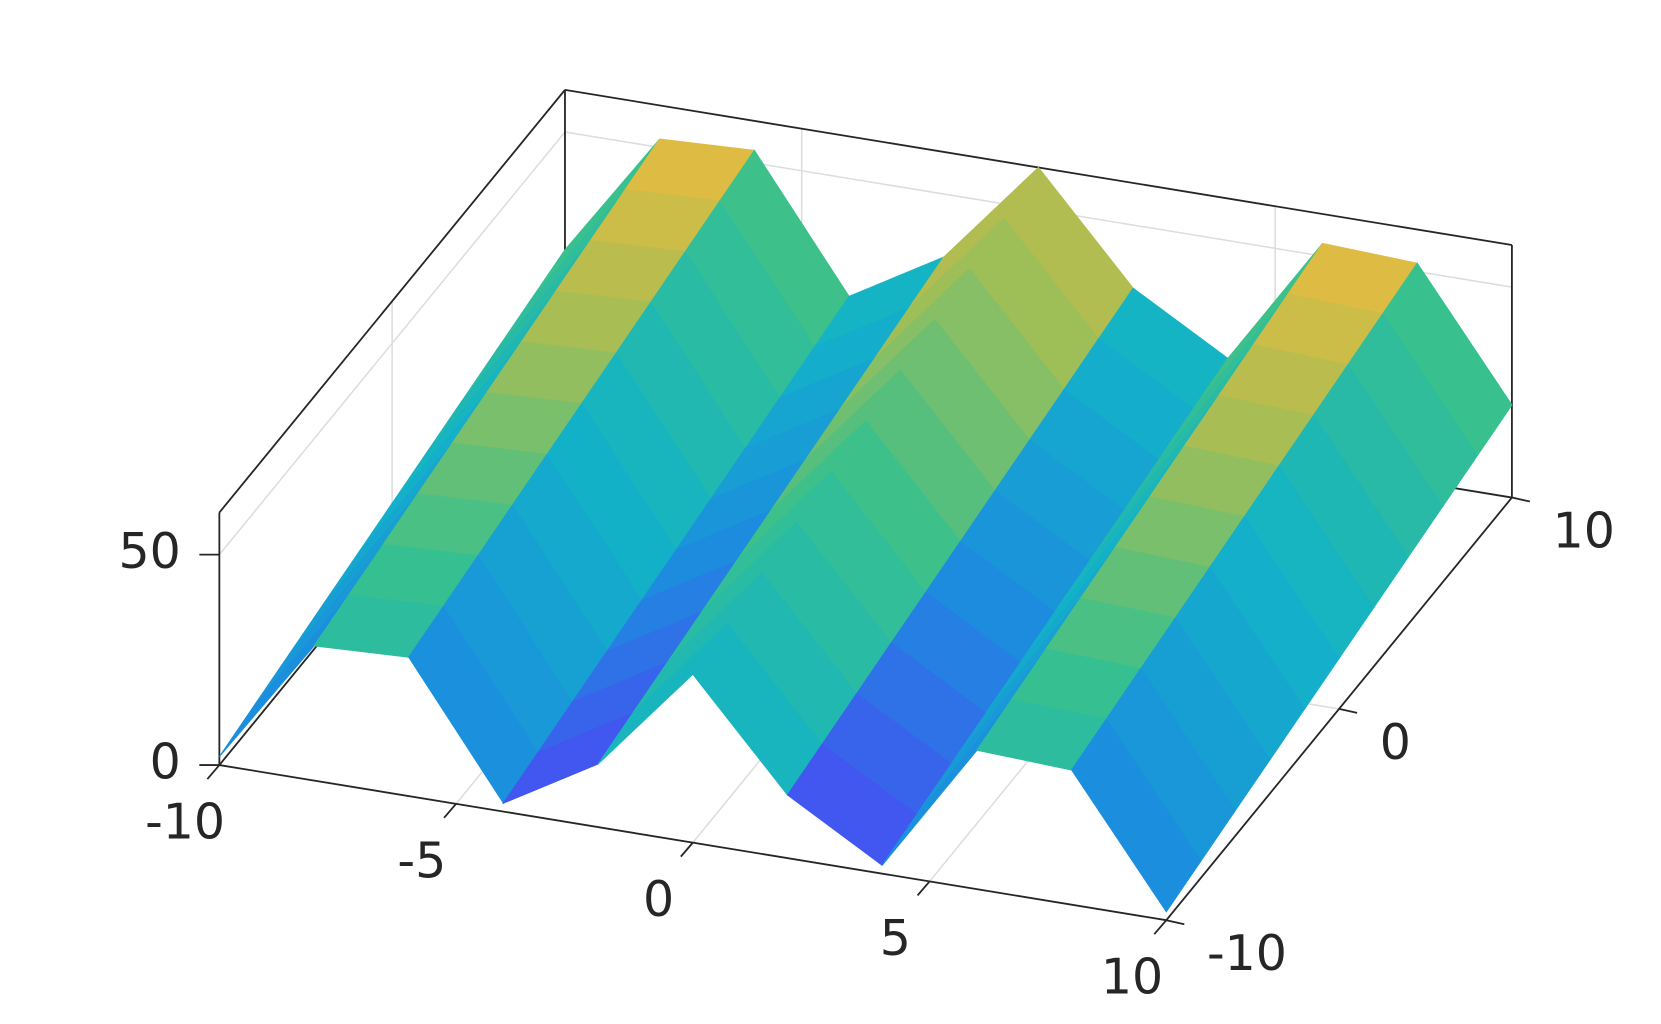 The height and width of the screenshot is (1024, 1661). Describe the element at coordinates (165, 762) in the screenshot. I see `z-tick-label: 0` at that location.